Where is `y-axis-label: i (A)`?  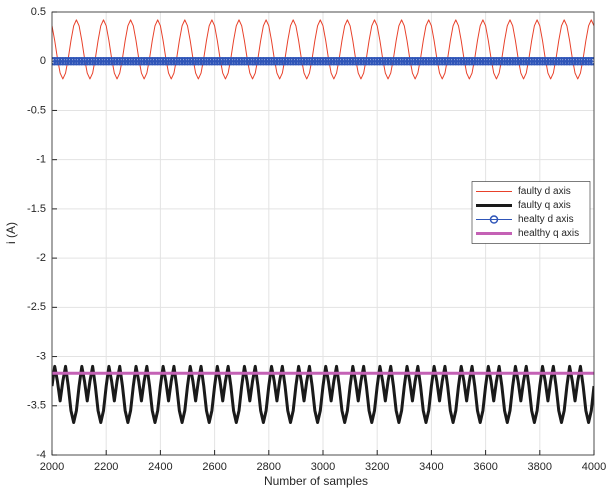 y-axis-label: i (A) is located at coordinates (11, 233).